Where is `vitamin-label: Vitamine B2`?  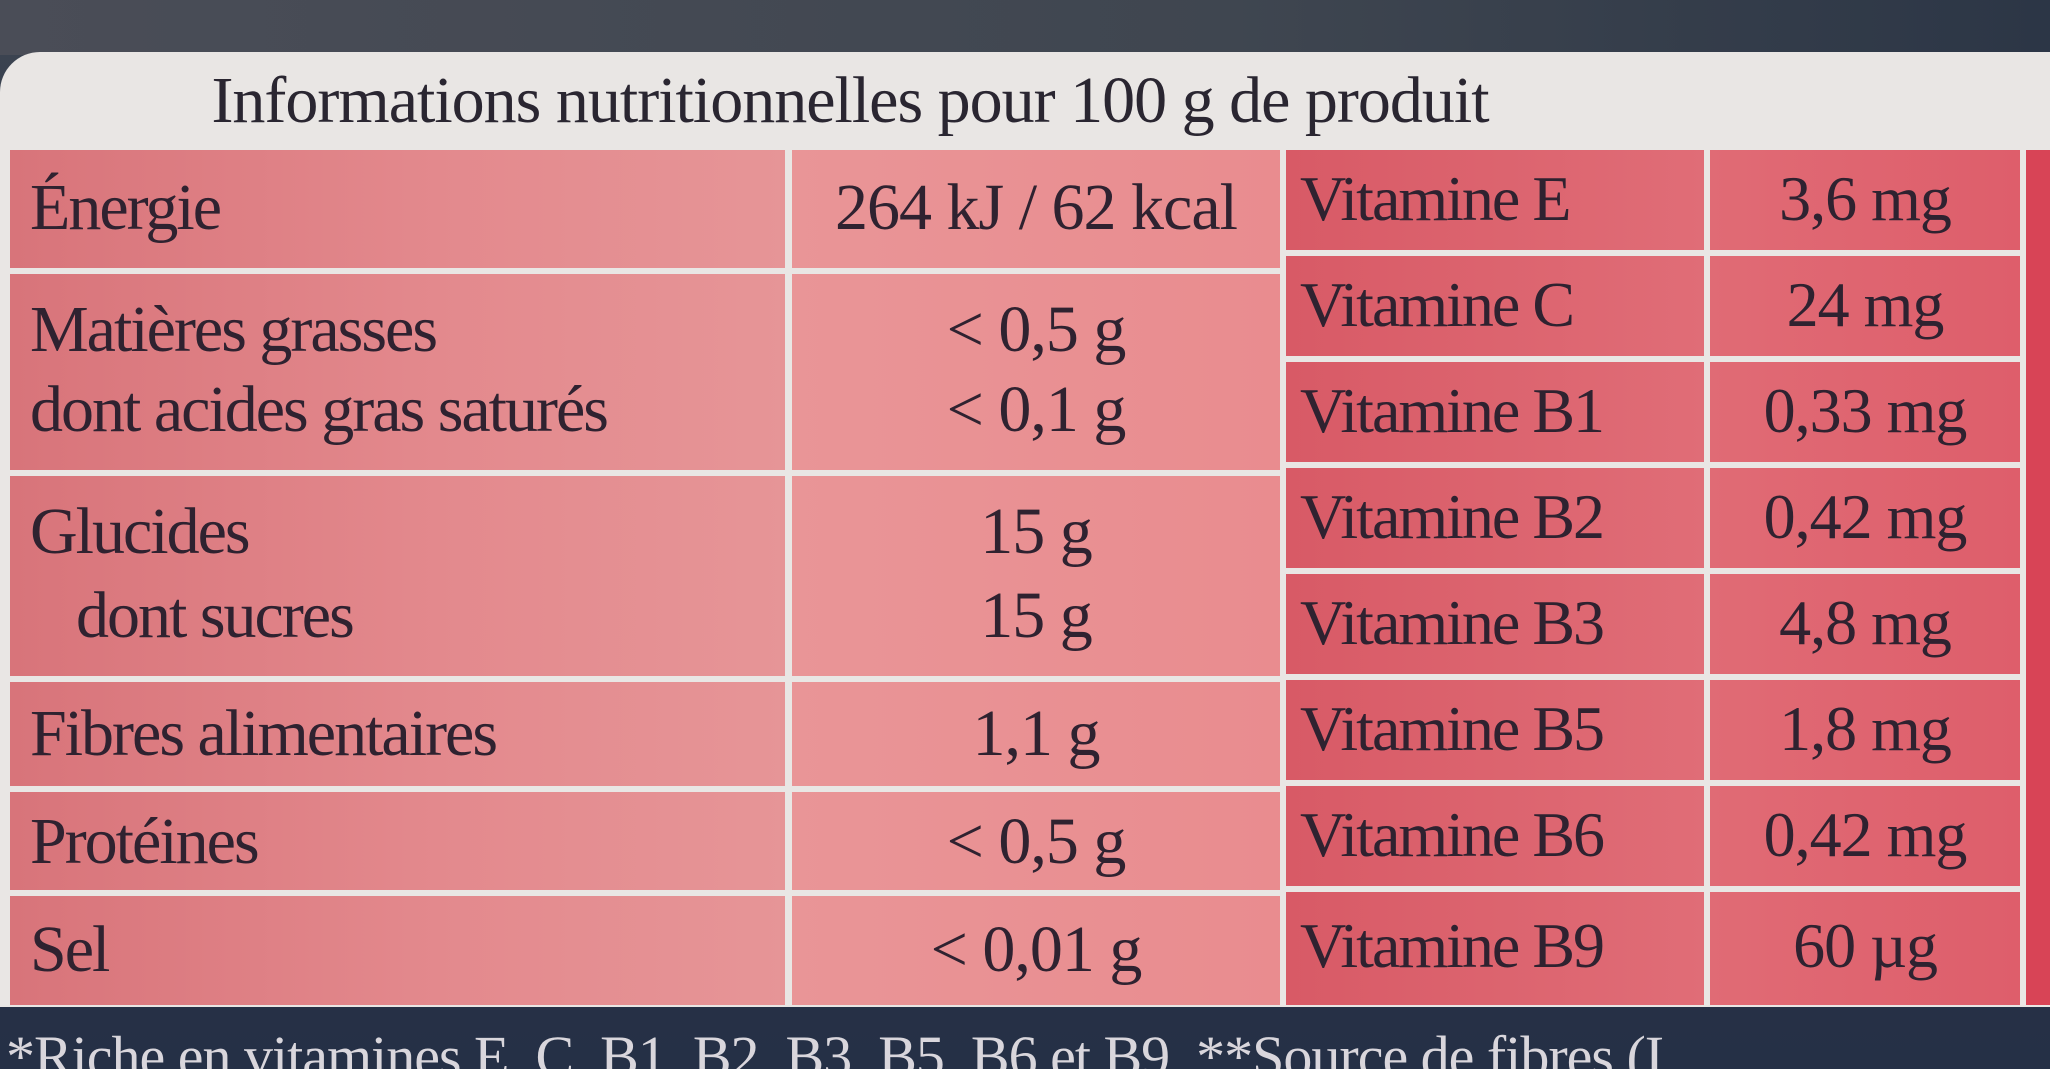
vitamin-label: Vitamine B2 is located at coordinates (1452, 516).